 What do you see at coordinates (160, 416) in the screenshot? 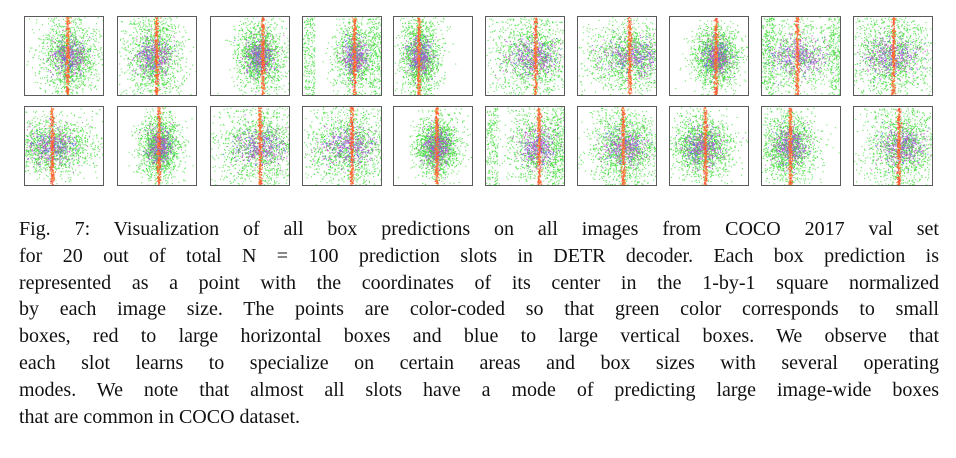
I see `caption-line: that are common in COCO dataset.` at bounding box center [160, 416].